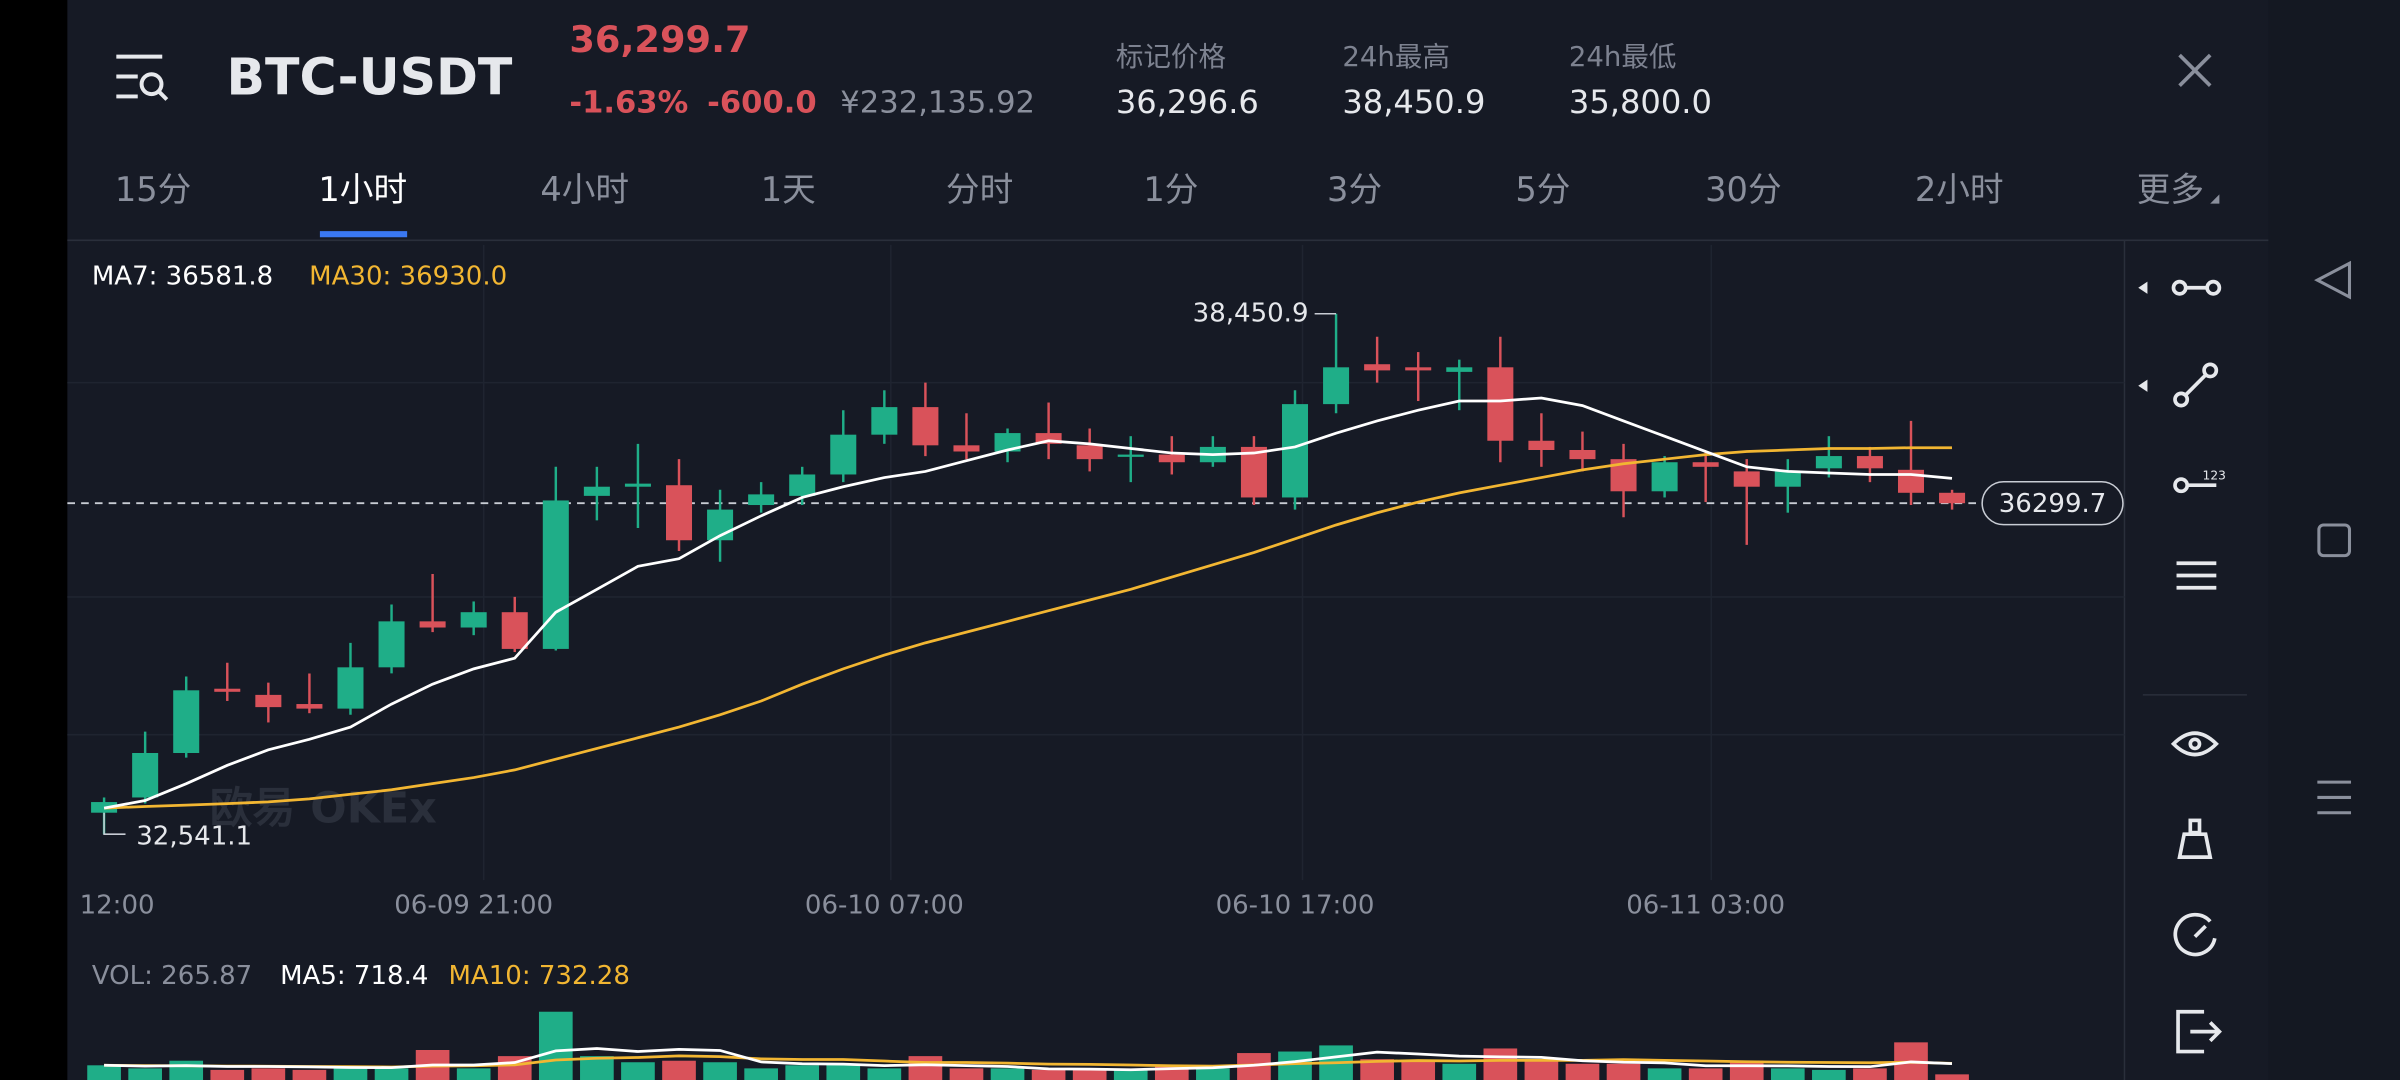 The width and height of the screenshot is (2400, 1080). I want to click on tab: 4小时, so click(584, 189).